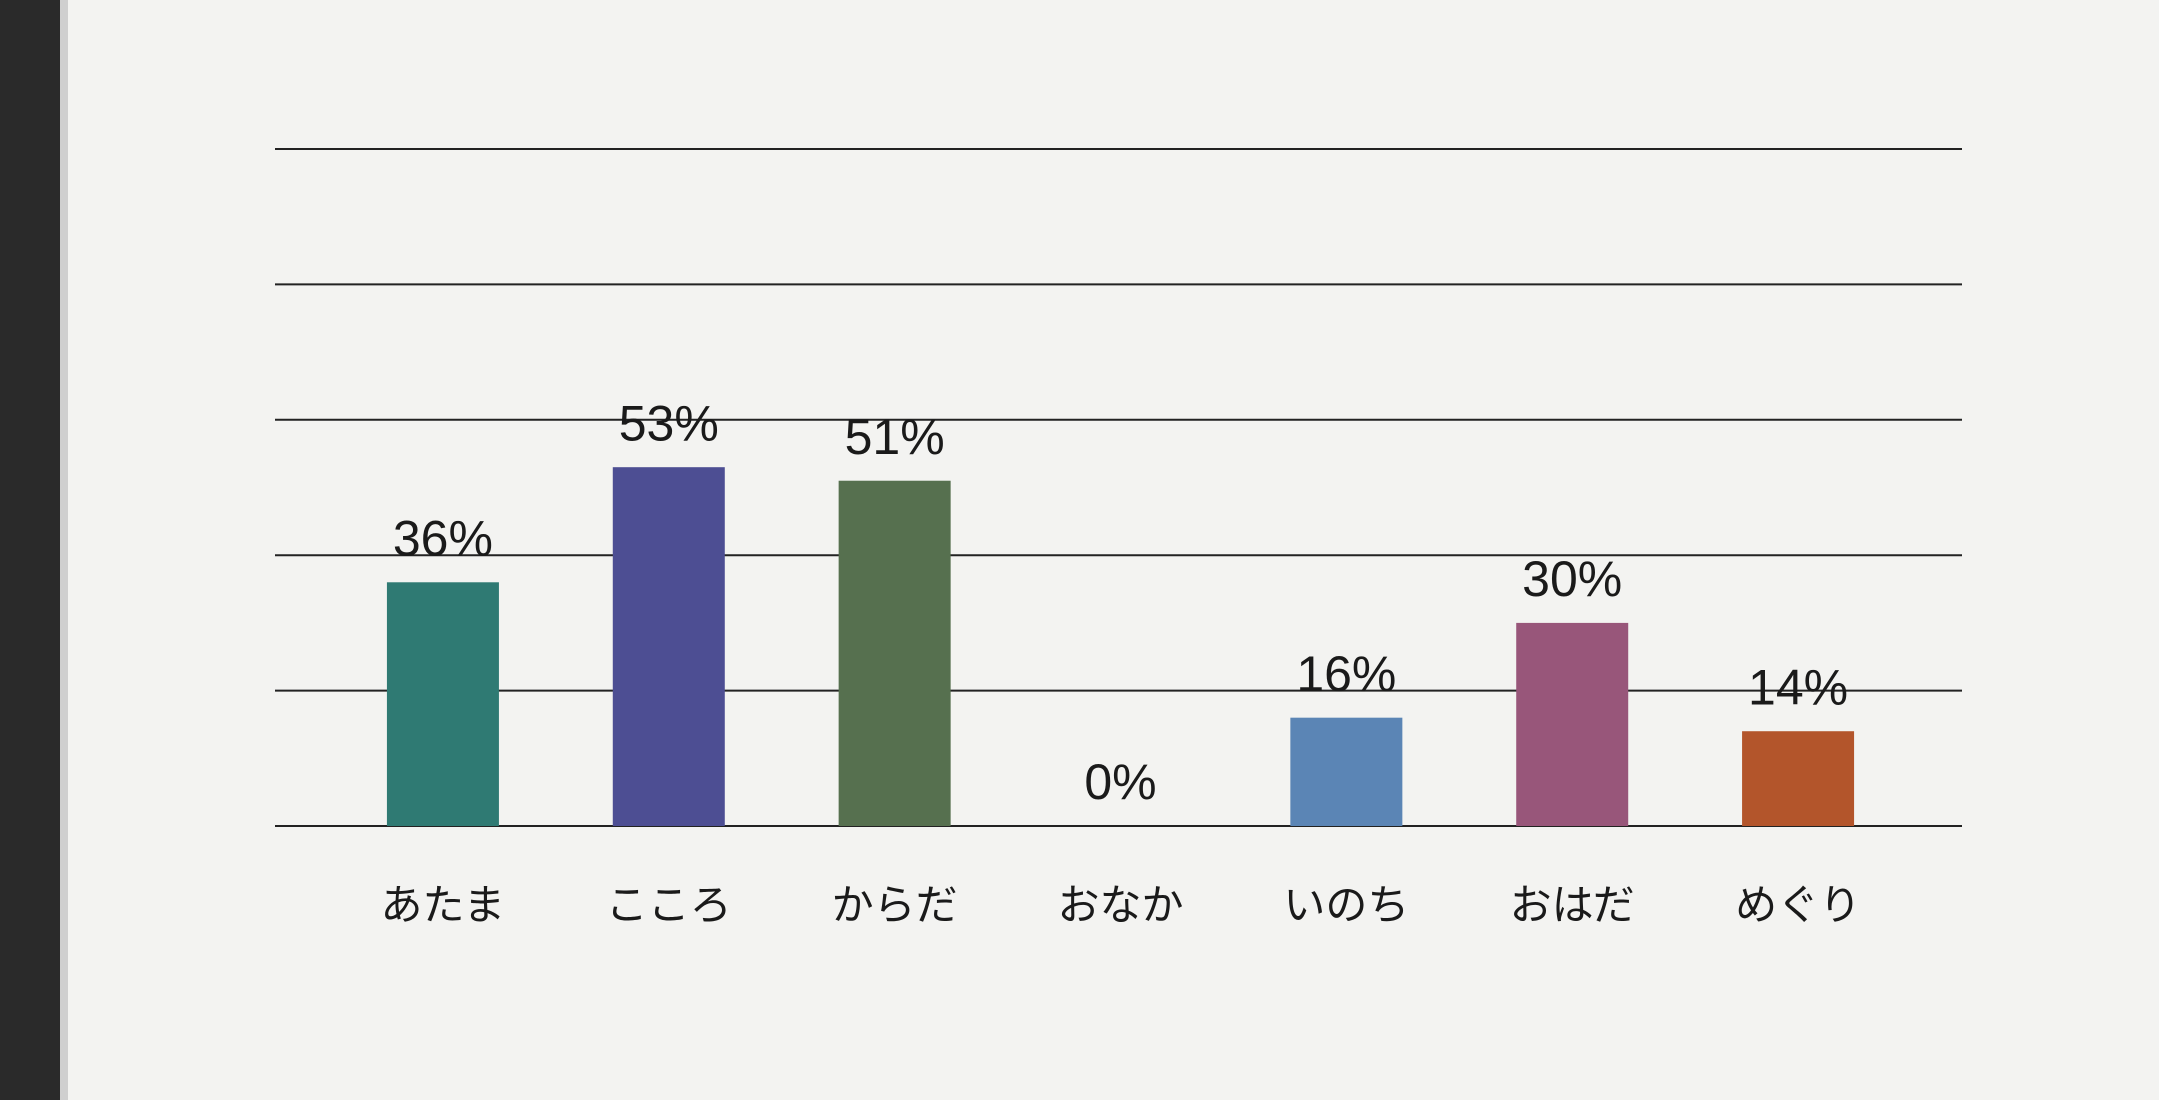 The height and width of the screenshot is (1100, 2159). Describe the element at coordinates (895, 437) in the screenshot. I see `value-label: 51%` at that location.